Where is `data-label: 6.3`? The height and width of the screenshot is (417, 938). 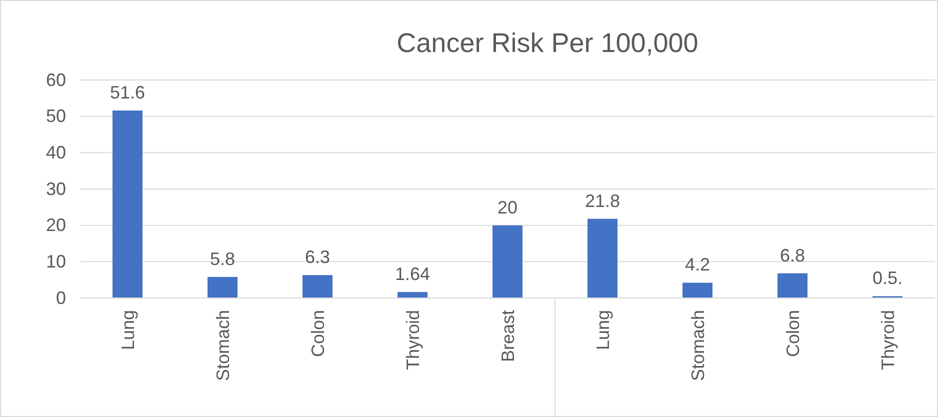
data-label: 6.3 is located at coordinates (317, 257).